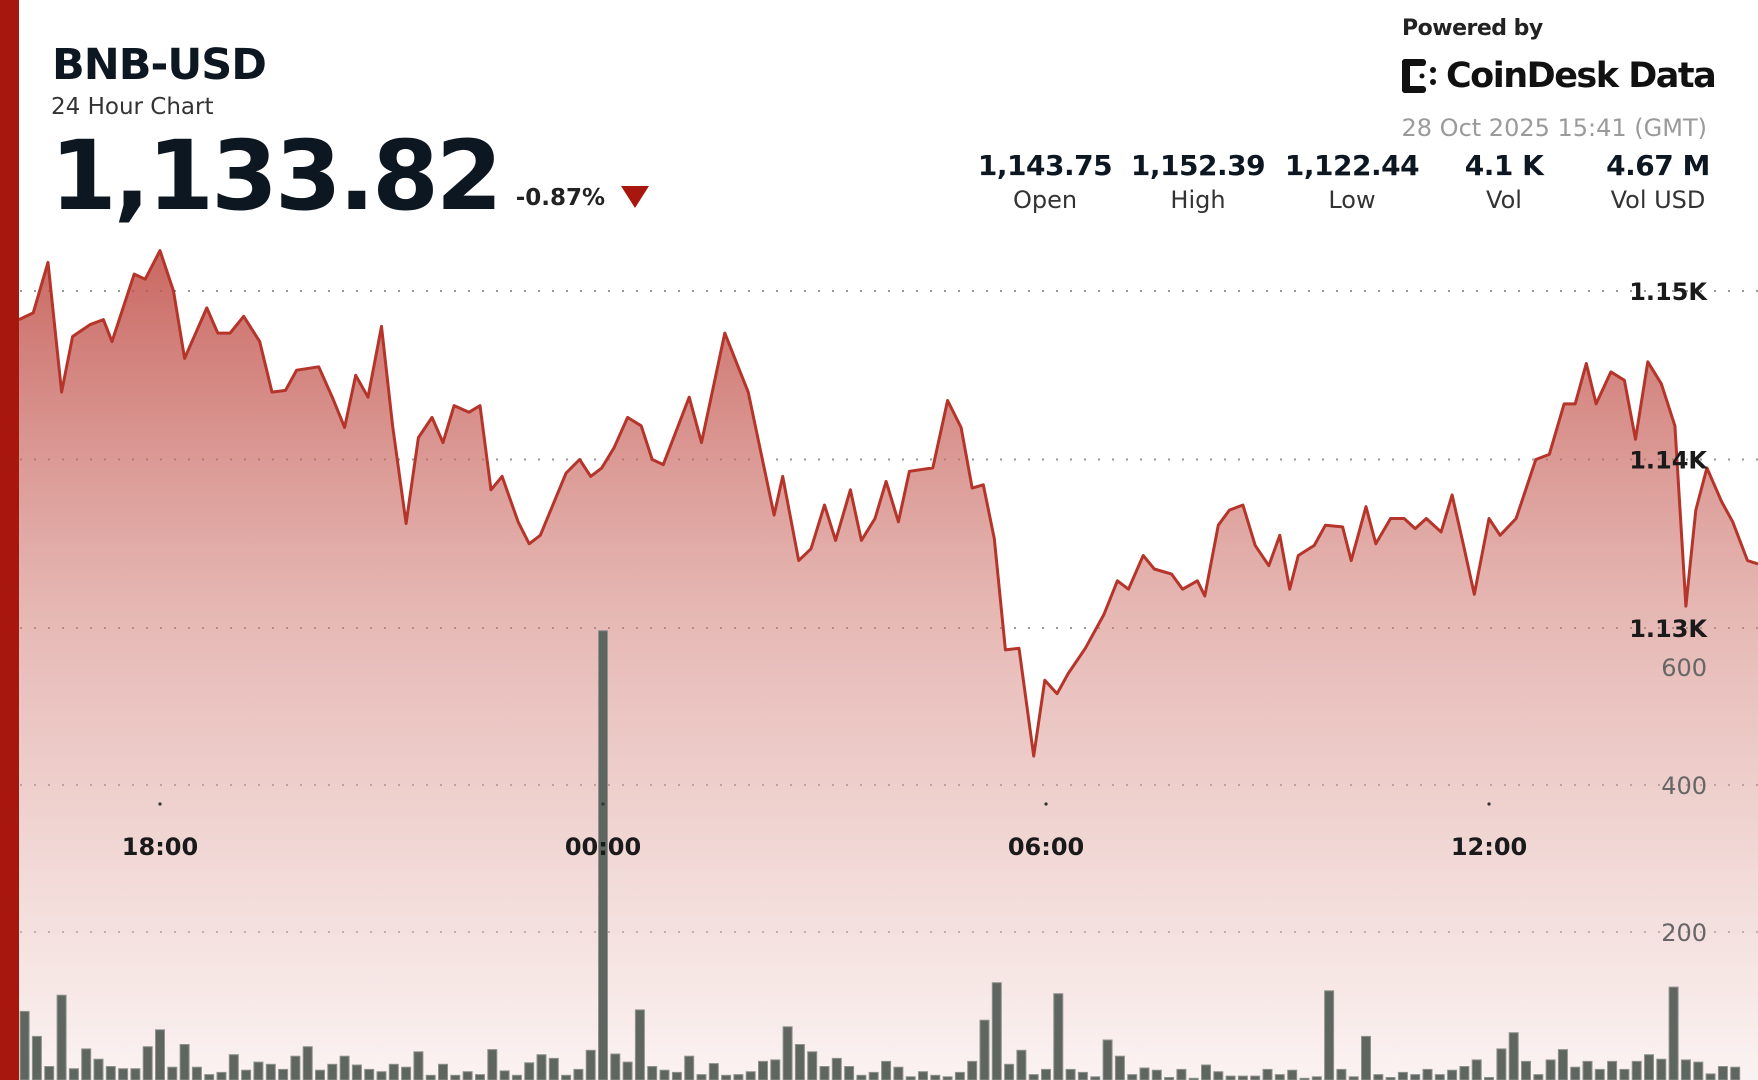 The width and height of the screenshot is (1758, 1080). Describe the element at coordinates (1352, 165) in the screenshot. I see `stat-value: 1,122.44` at that location.